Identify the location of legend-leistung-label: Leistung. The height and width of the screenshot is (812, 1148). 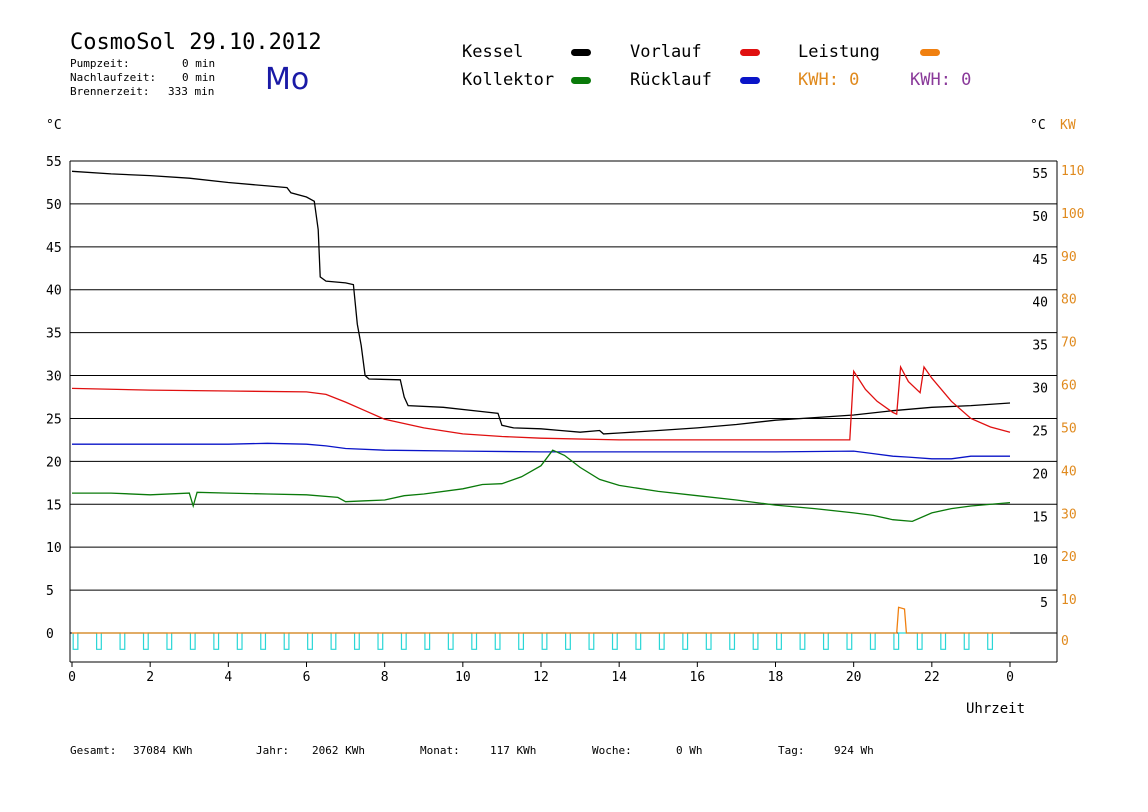
(839, 52).